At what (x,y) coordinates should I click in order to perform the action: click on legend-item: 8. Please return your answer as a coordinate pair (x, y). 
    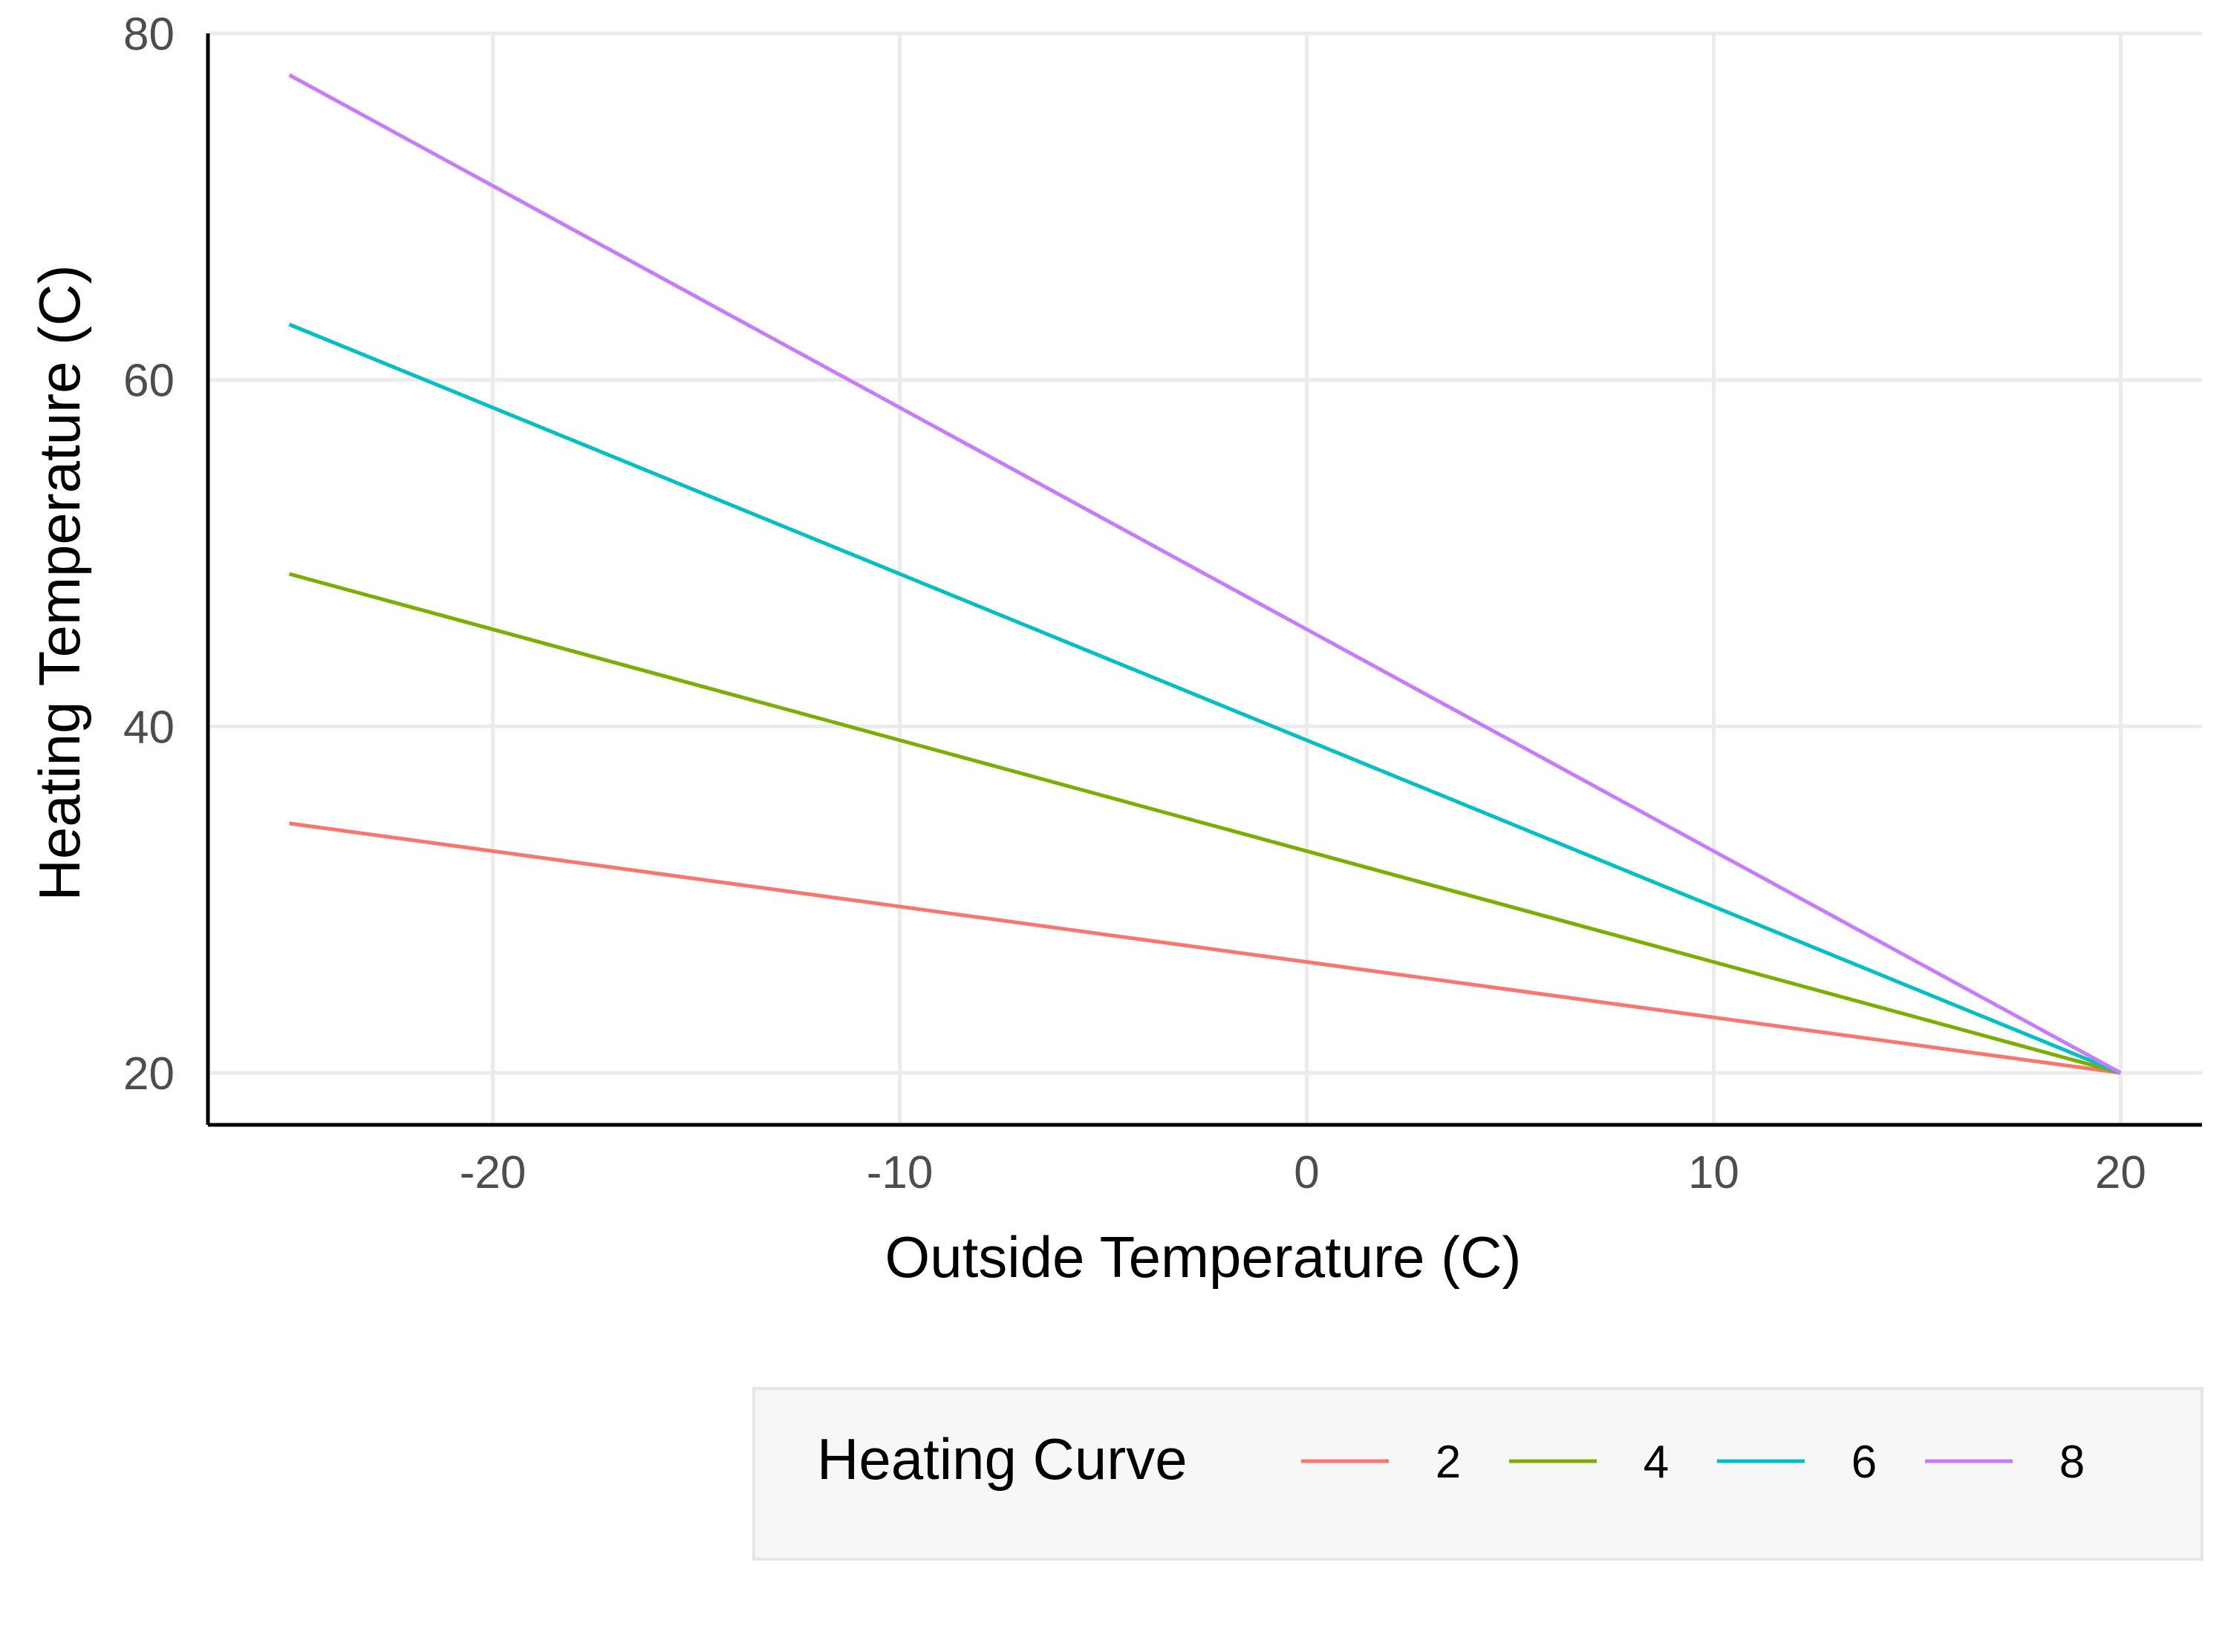
    Looking at the image, I should click on (2005, 1462).